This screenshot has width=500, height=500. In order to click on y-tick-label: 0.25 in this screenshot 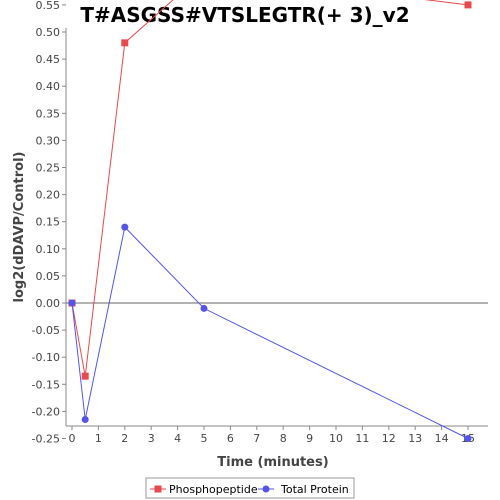, I will do `click(48, 168)`.